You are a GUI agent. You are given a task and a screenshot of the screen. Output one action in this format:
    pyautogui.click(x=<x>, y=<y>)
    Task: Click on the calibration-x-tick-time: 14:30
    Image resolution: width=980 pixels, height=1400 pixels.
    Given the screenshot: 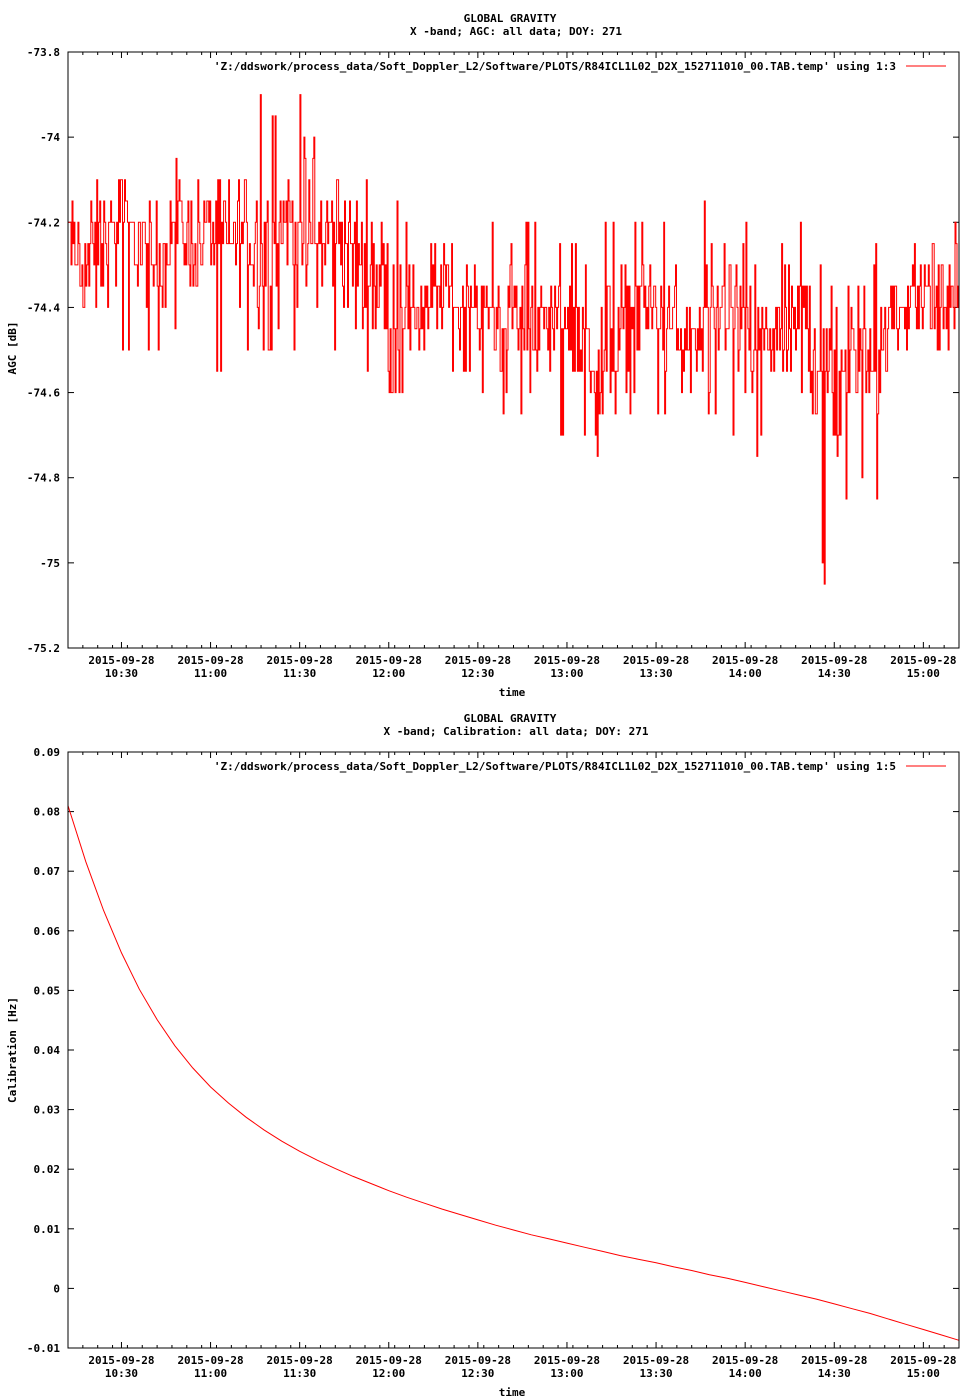 What is the action you would take?
    pyautogui.click(x=834, y=1373)
    